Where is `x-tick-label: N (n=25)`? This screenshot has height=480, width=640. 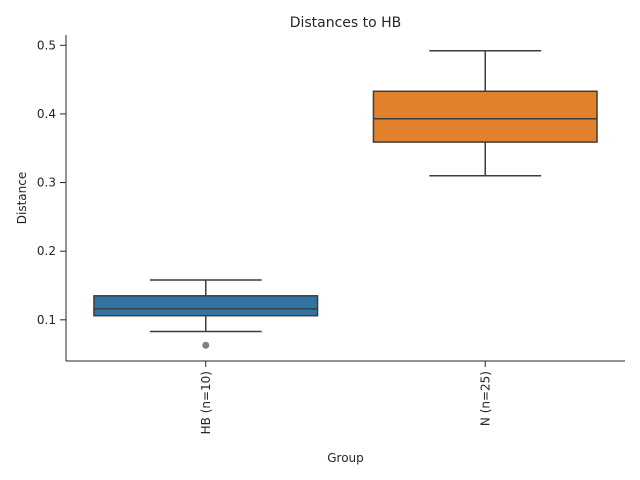
x-tick-label: N (n=25) is located at coordinates (485, 398).